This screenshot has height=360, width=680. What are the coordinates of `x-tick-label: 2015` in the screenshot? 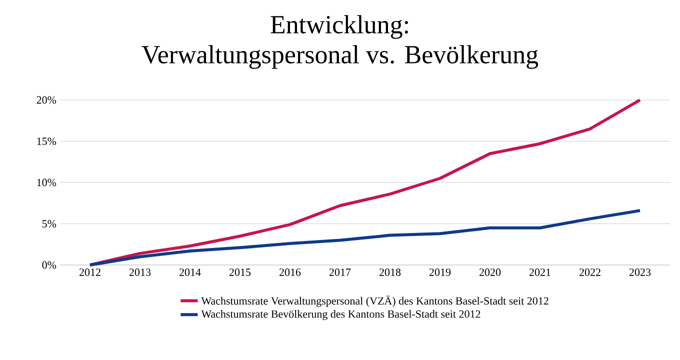 It's located at (240, 272).